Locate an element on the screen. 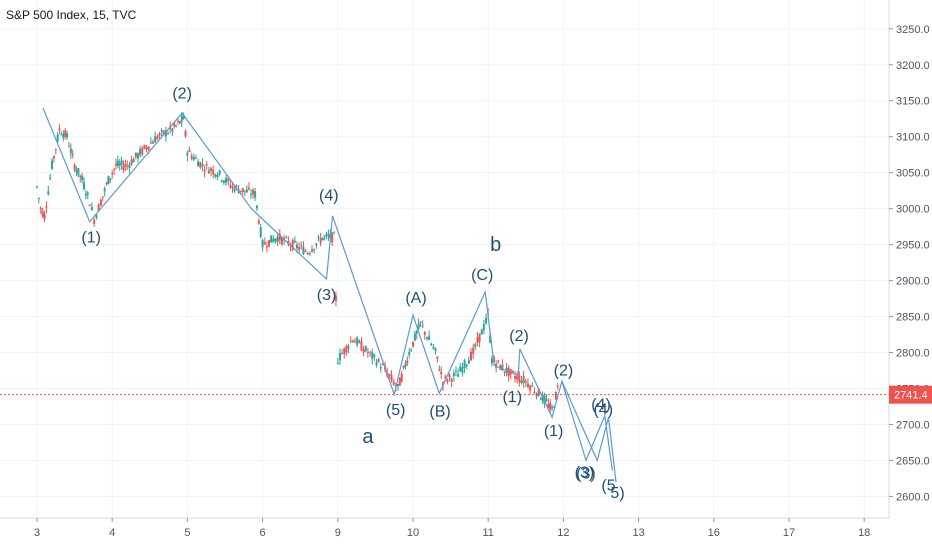 The height and width of the screenshot is (555, 932). y-tick-label: 2850.0 is located at coordinates (913, 318).